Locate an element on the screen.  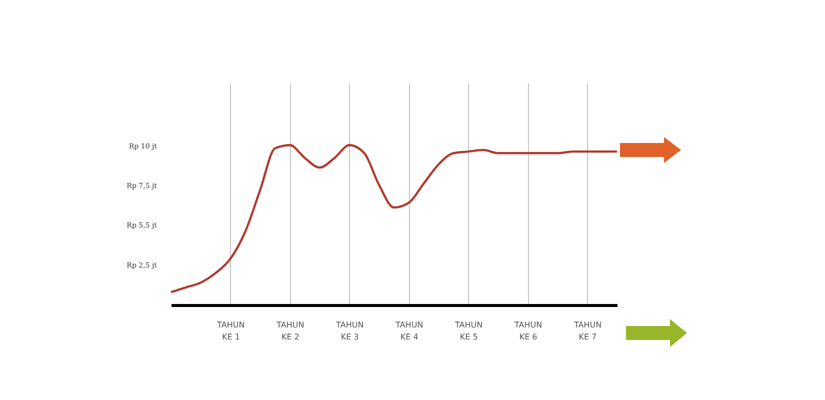
x-tick-label: TAHUN KE 1 is located at coordinates (230, 331).